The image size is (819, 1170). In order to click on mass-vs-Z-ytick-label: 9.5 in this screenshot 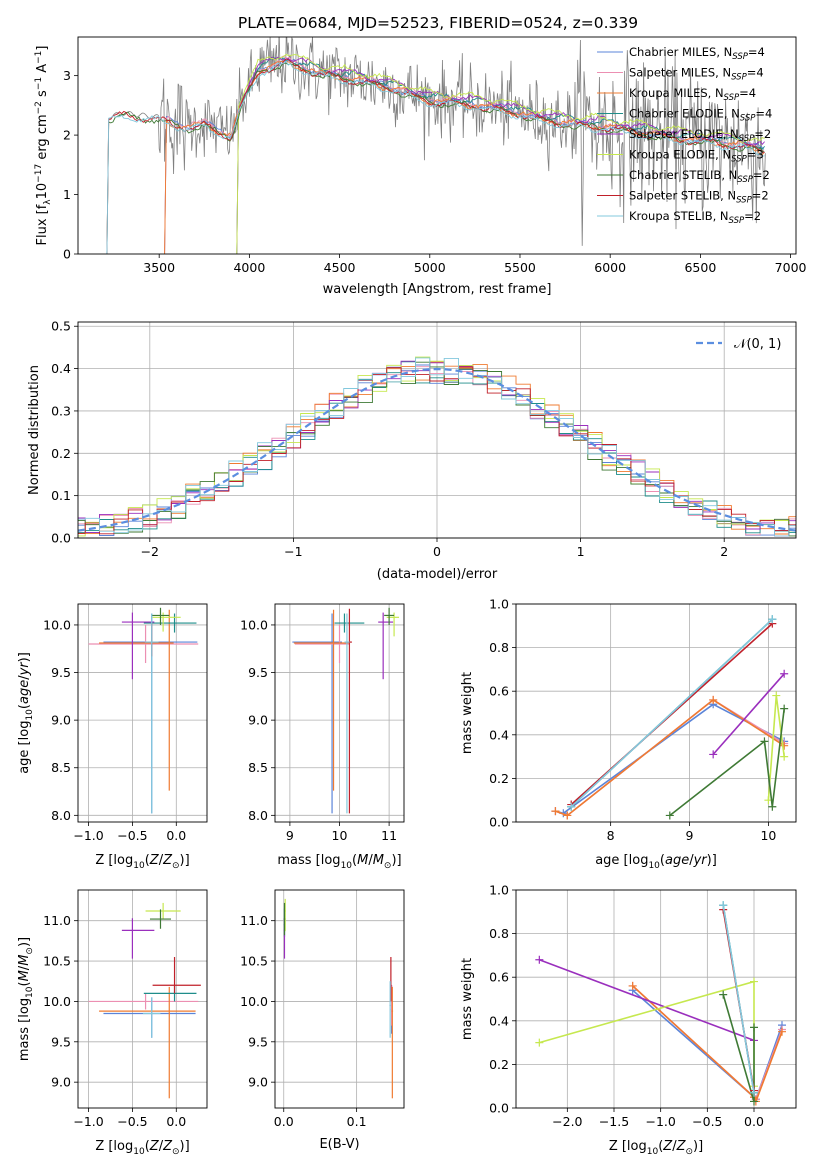, I will do `click(61, 1041)`.